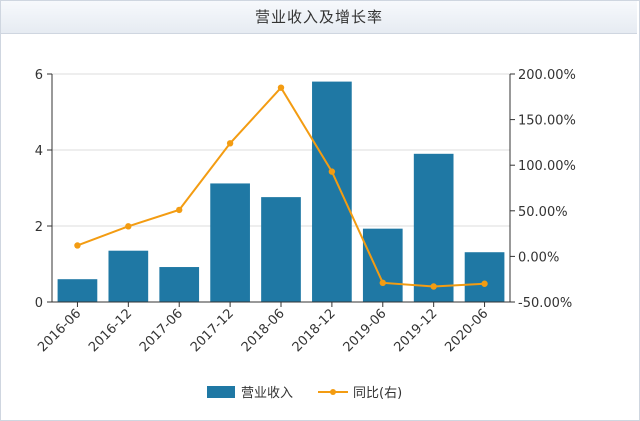  I want to click on x-tick-label-2018-06: 2018-06, so click(263, 330).